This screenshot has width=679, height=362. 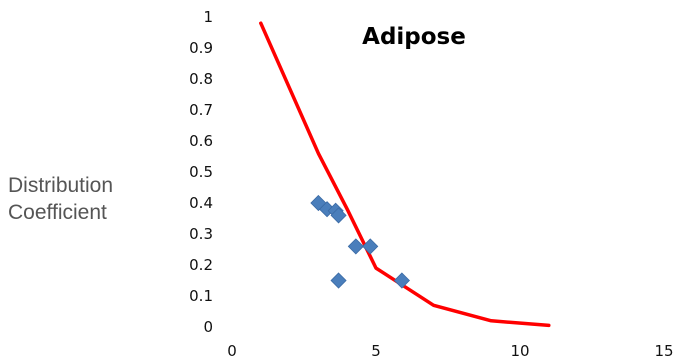 What do you see at coordinates (663, 351) in the screenshot?
I see `x-tick-label: 15` at bounding box center [663, 351].